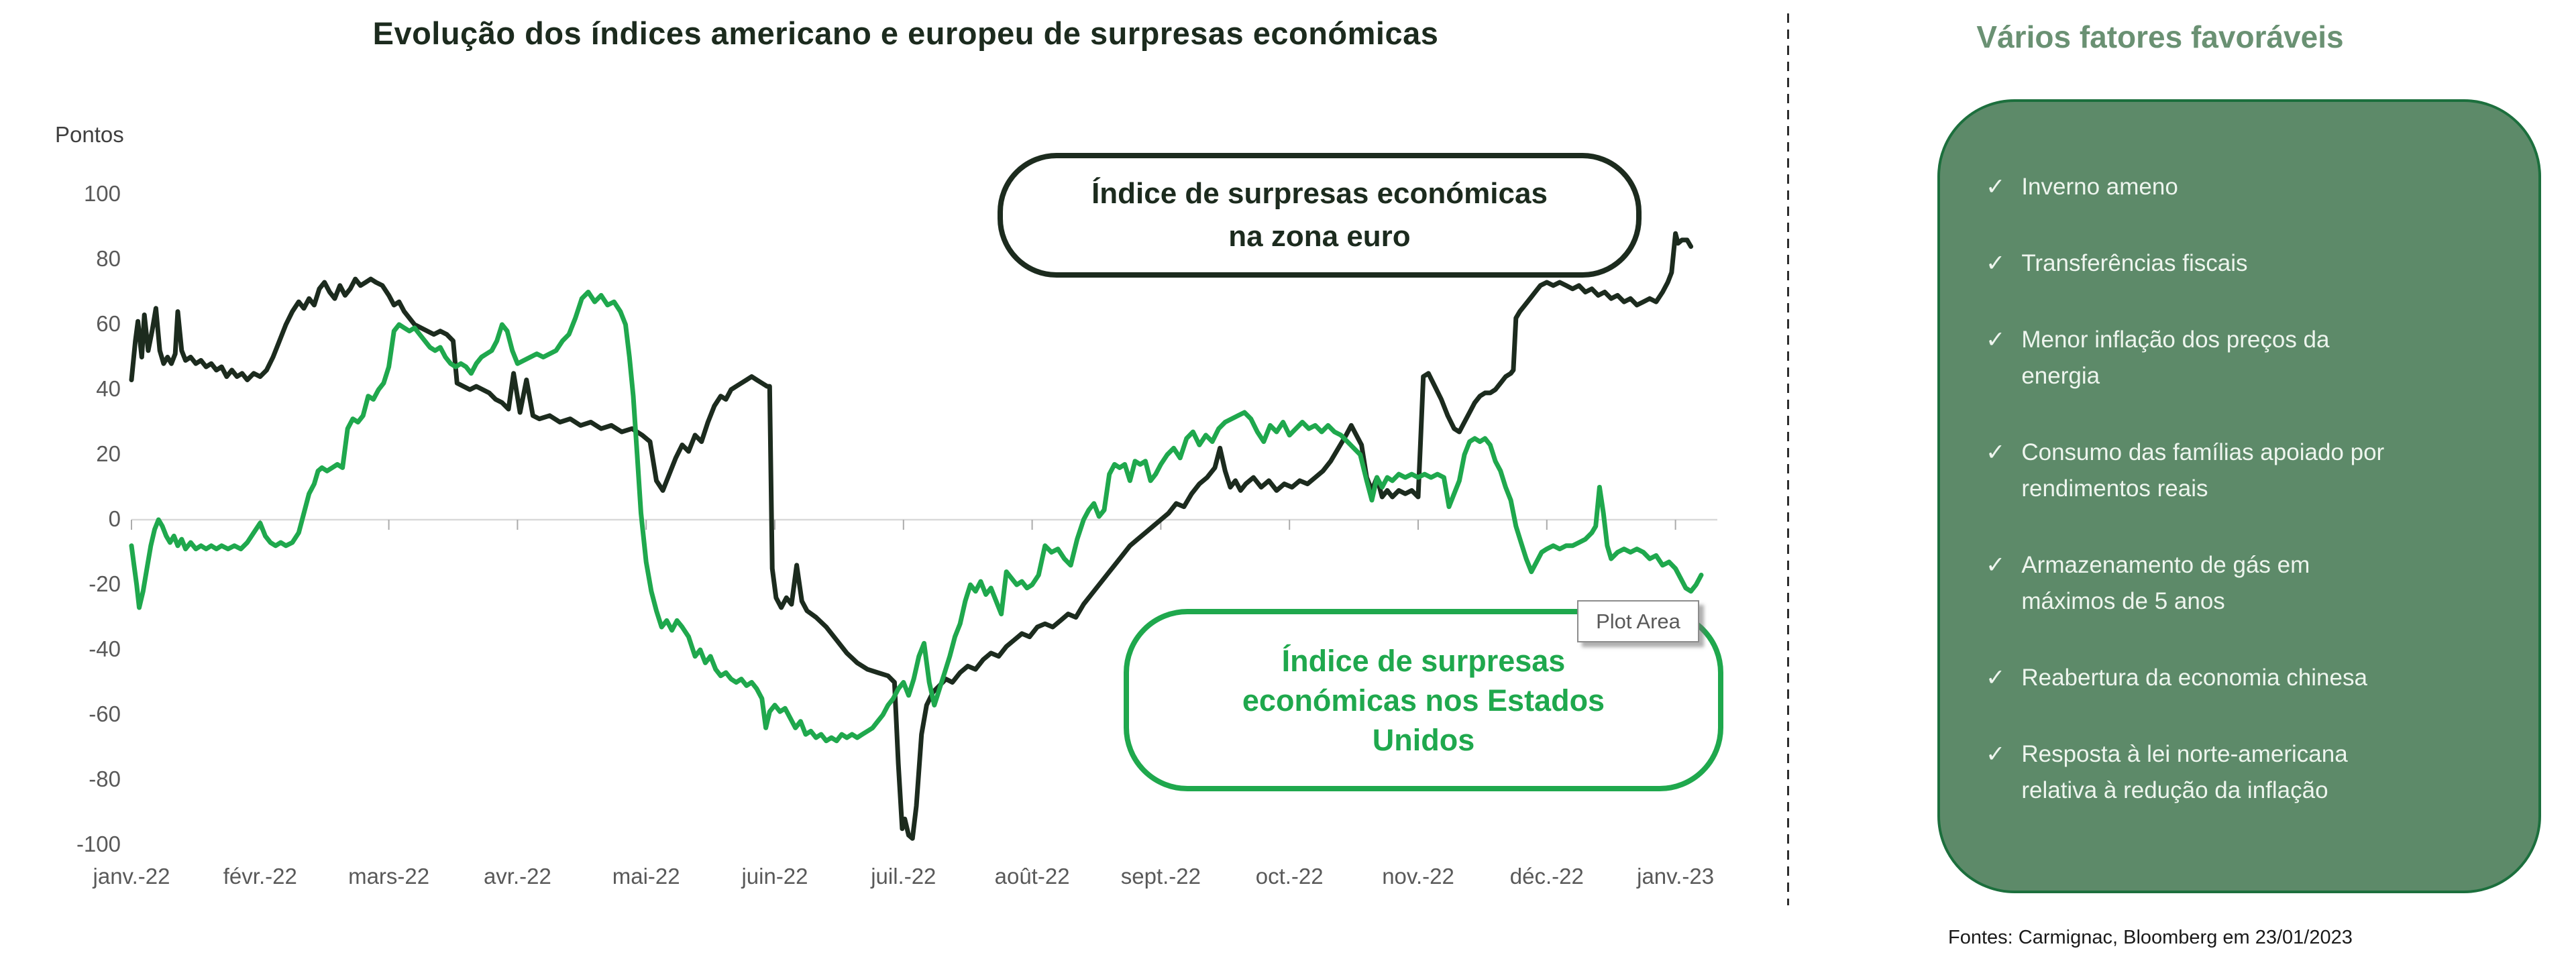 This screenshot has height=967, width=2576. I want to click on x-tick-label: juil.-22, so click(903, 877).